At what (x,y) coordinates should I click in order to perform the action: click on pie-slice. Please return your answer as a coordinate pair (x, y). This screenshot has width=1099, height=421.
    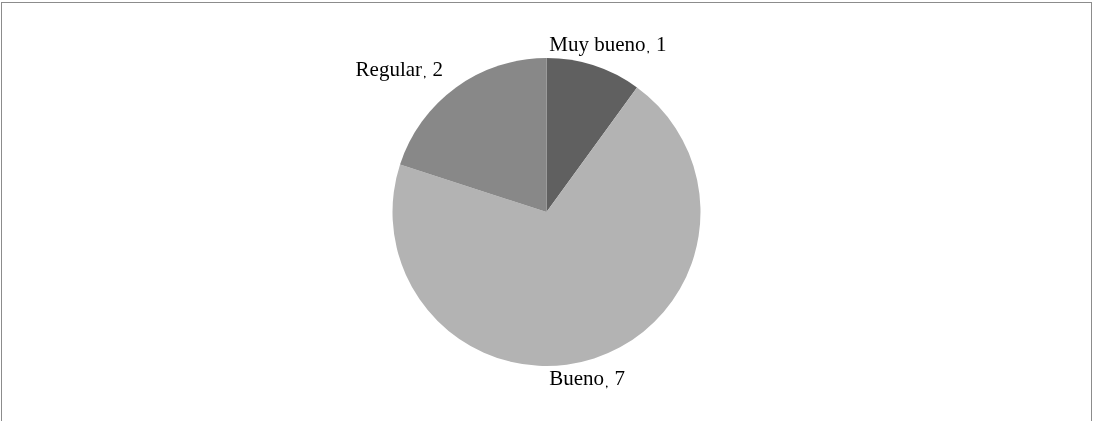
    Looking at the image, I should click on (592, 135).